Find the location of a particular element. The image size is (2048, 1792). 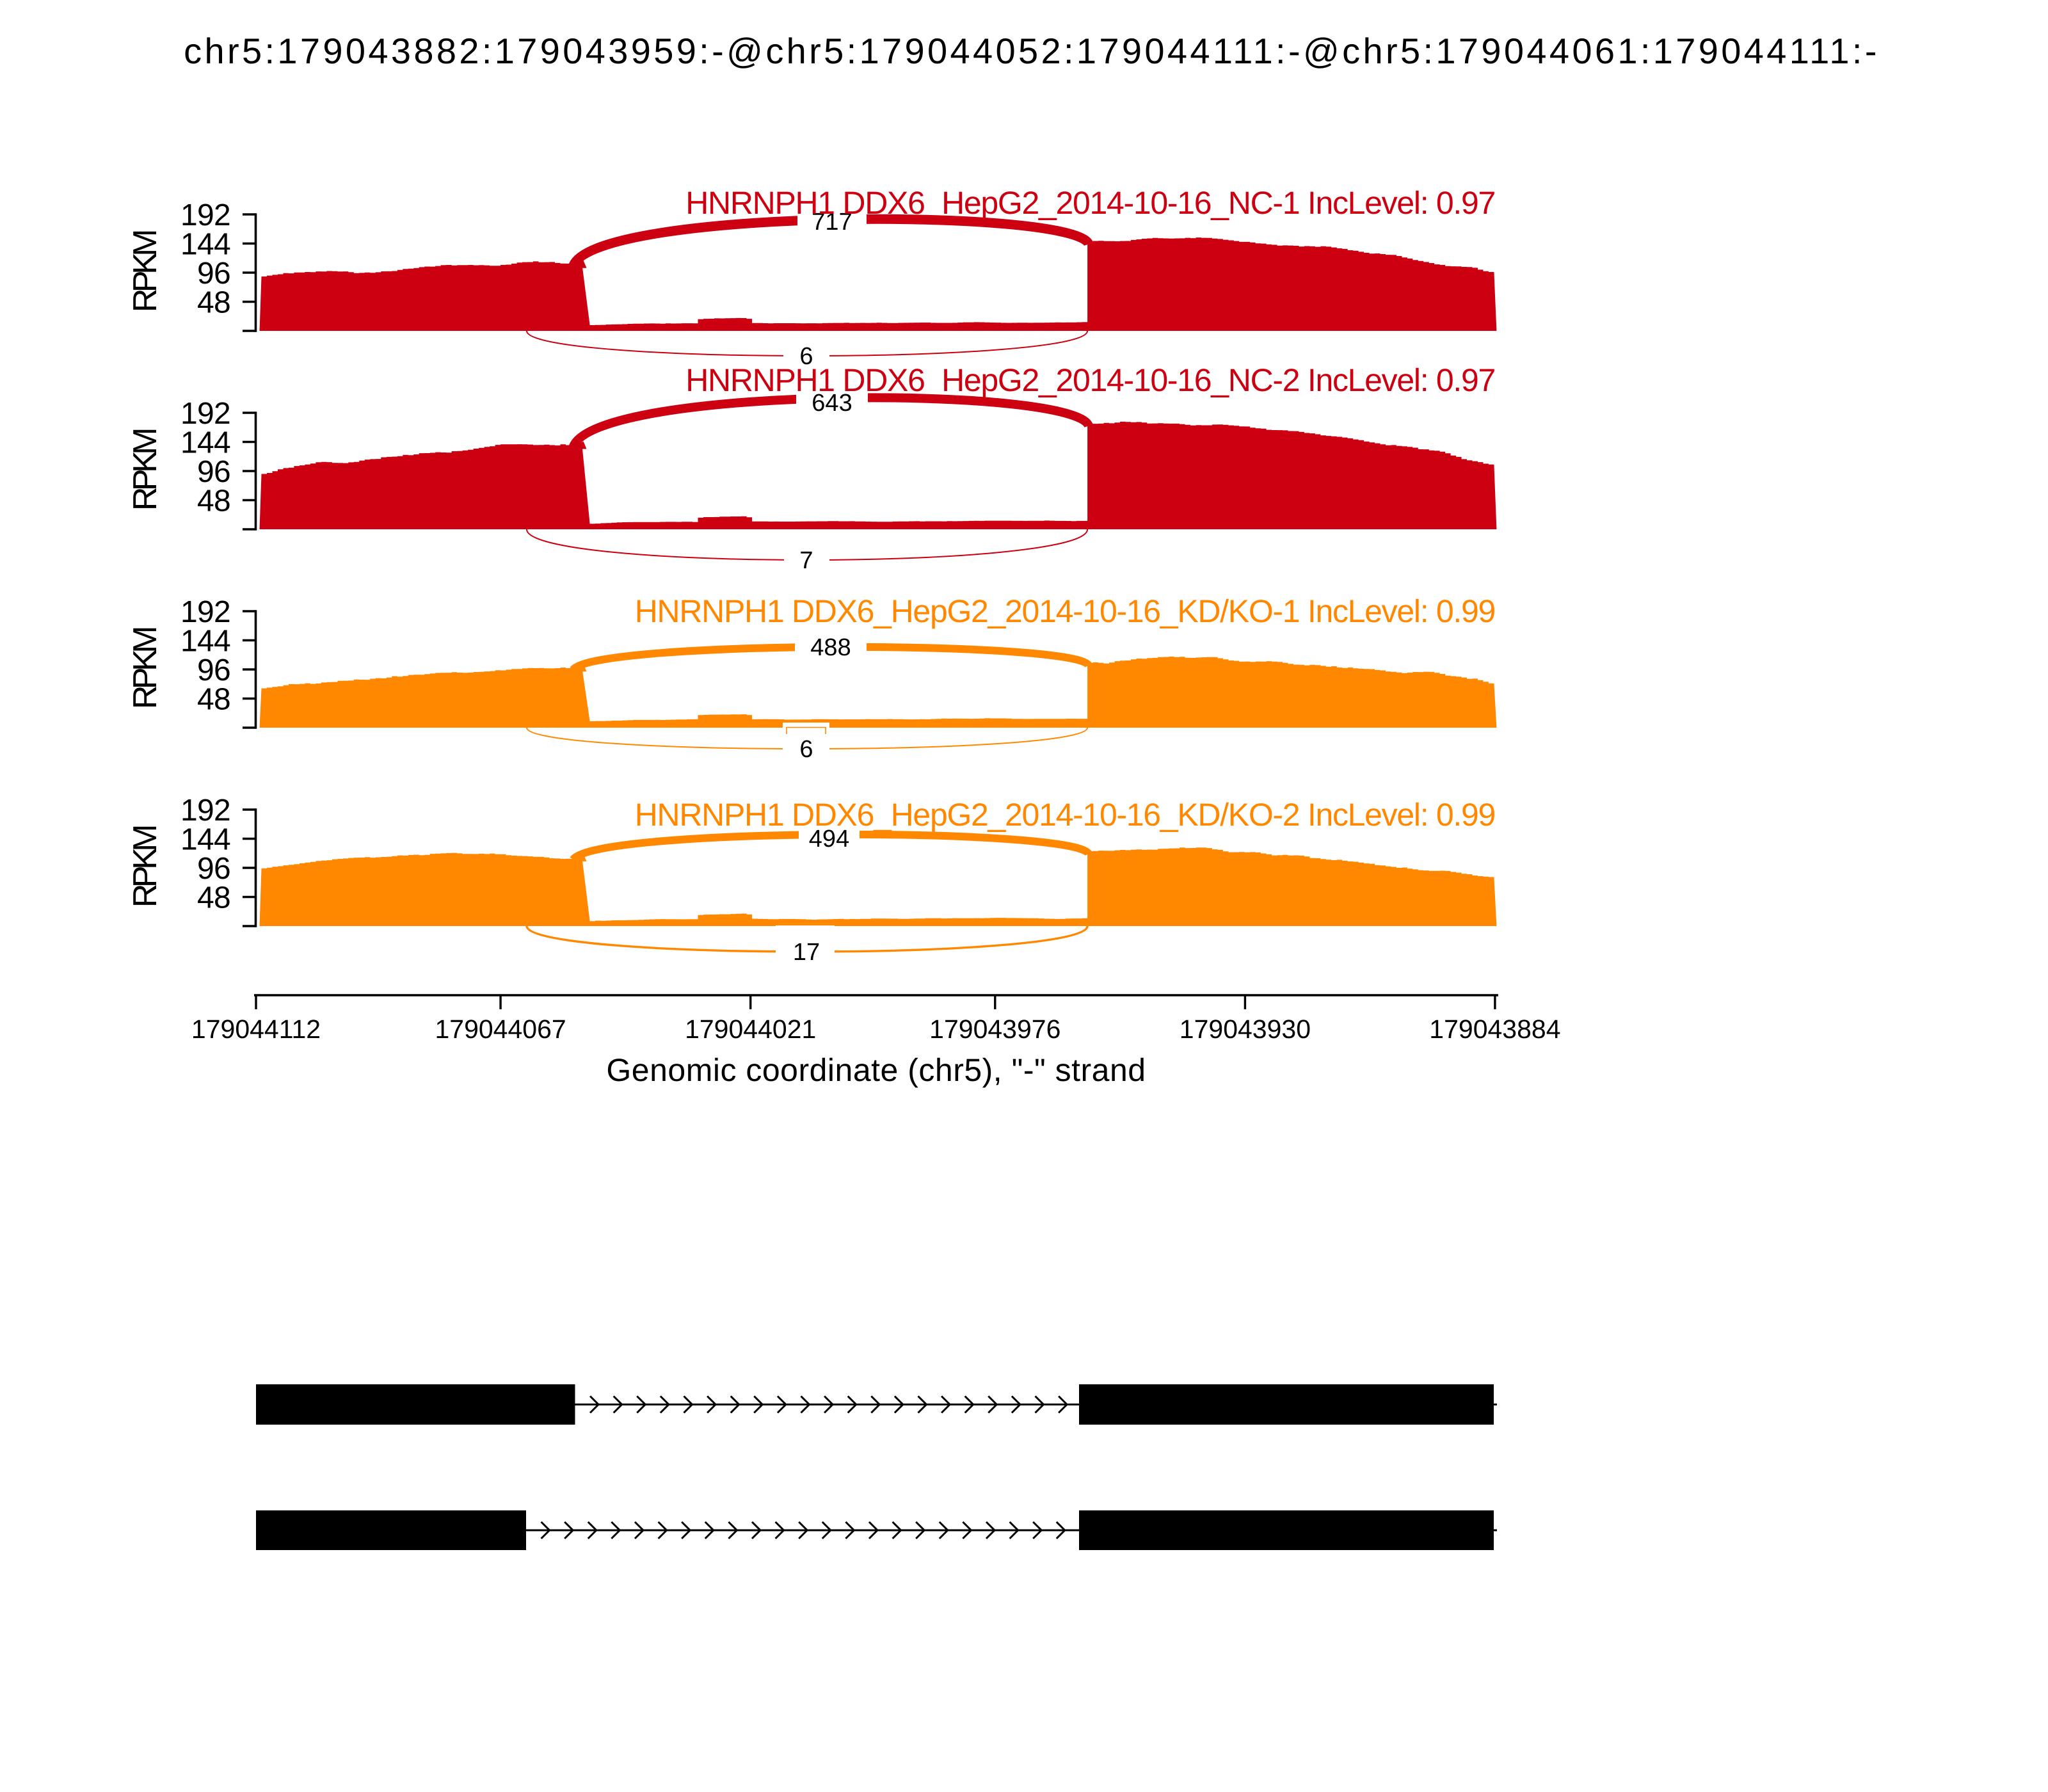

svg-text: 179043976 is located at coordinates (994, 1029).